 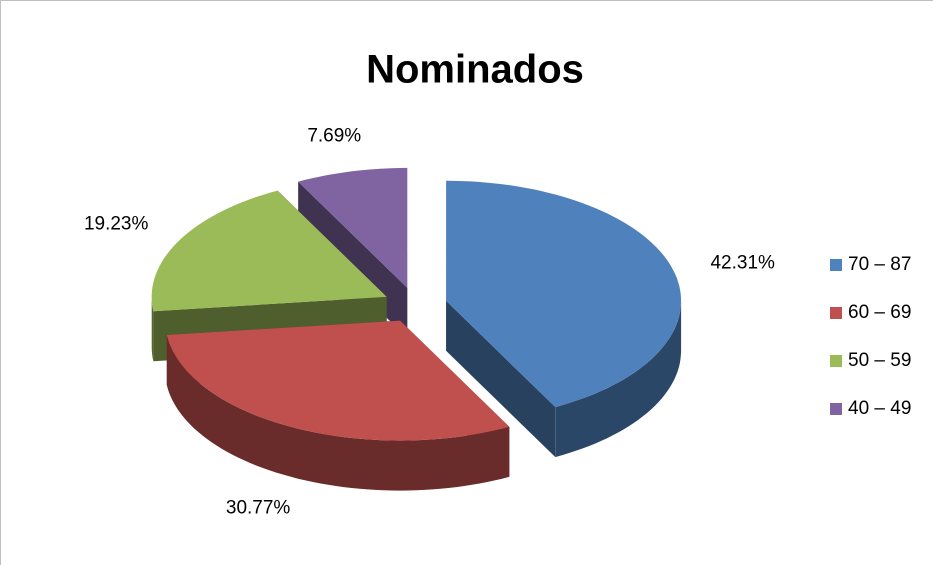 I want to click on legend-label: 70 – 87, so click(x=879, y=264).